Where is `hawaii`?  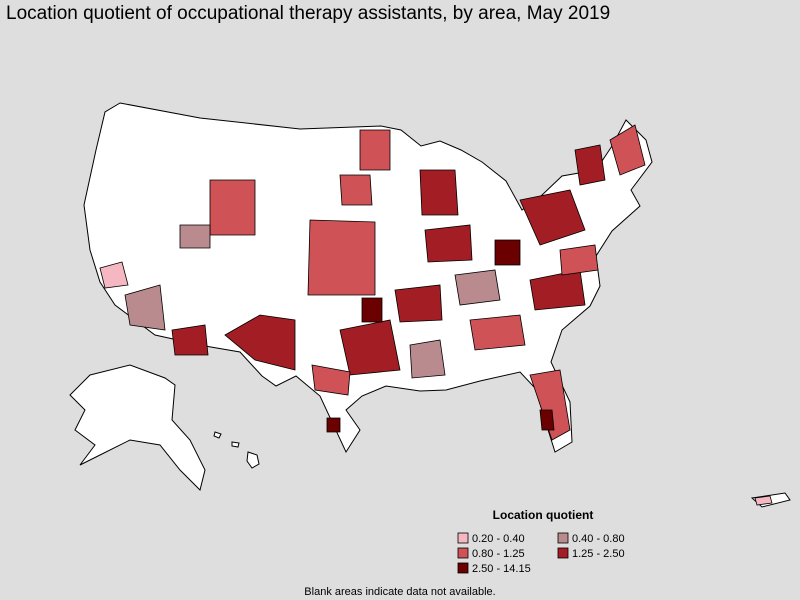
hawaii is located at coordinates (236, 450).